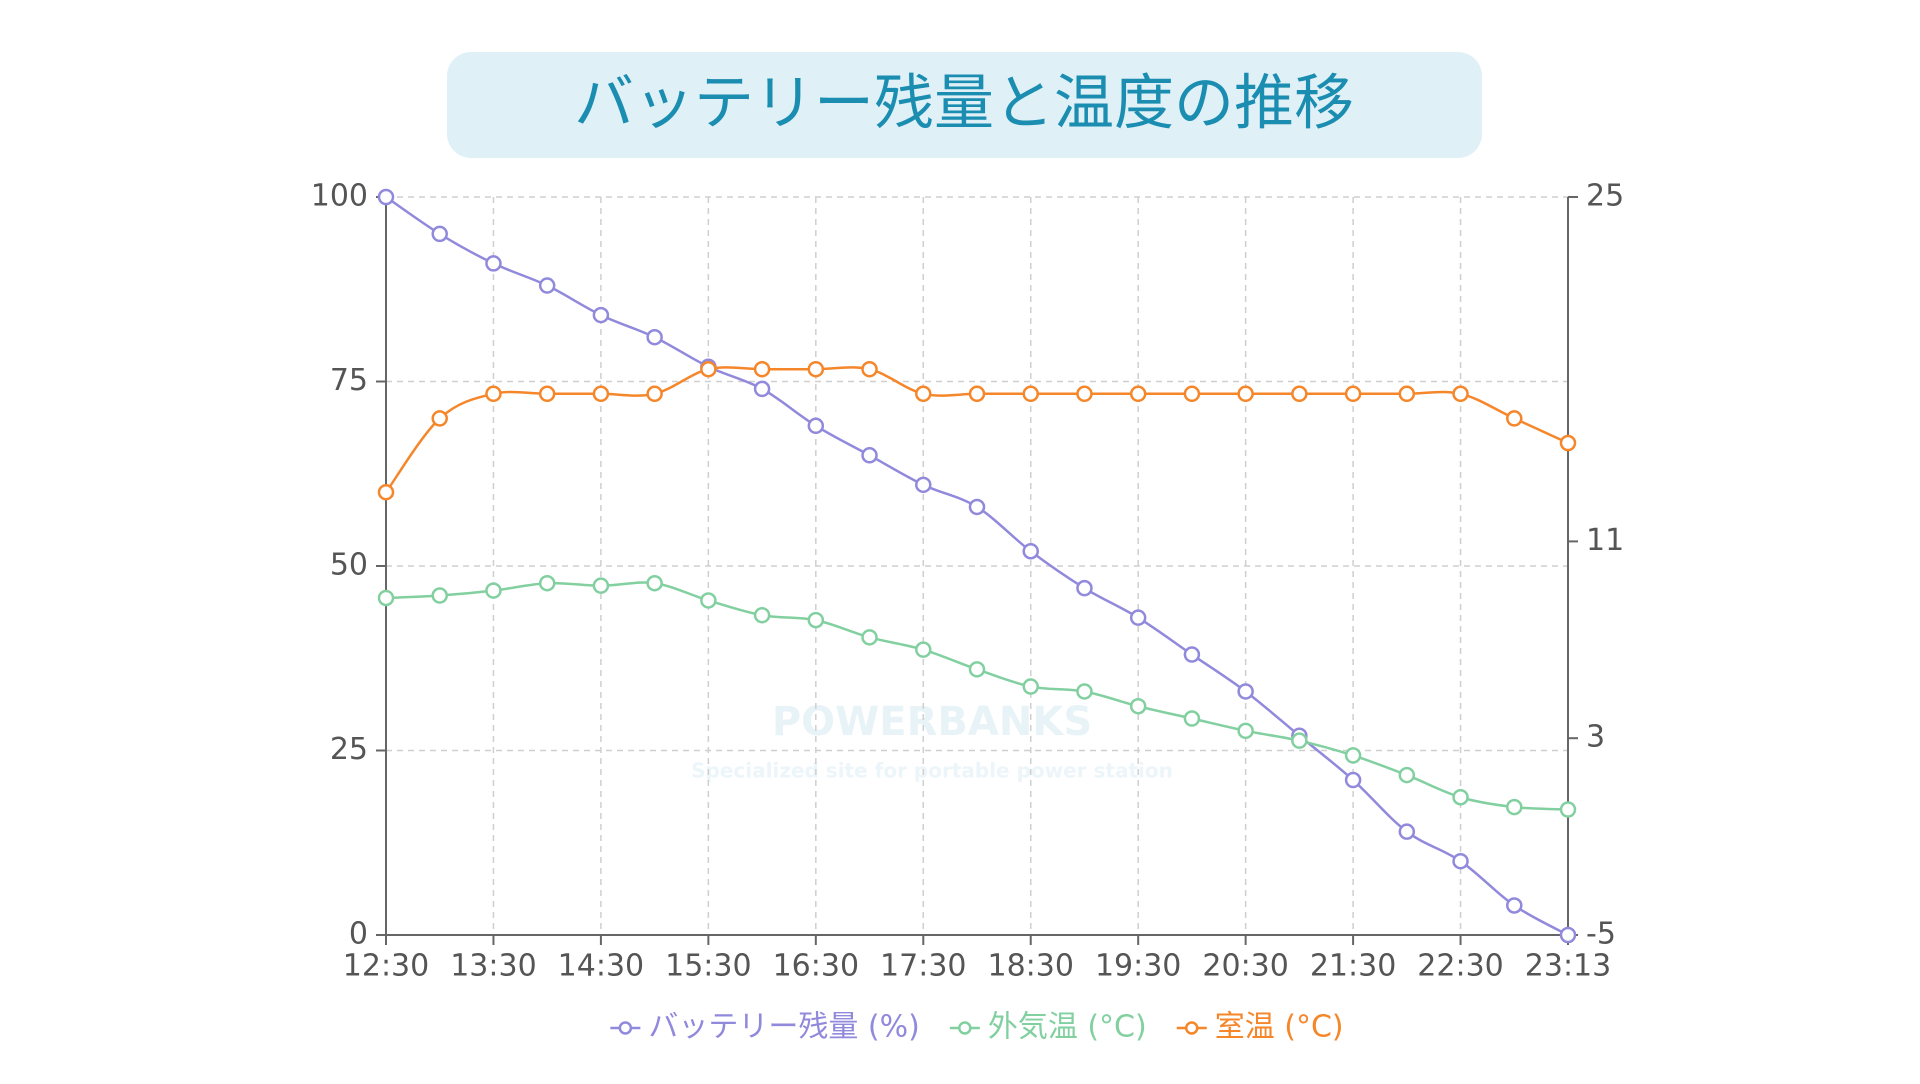  Describe the element at coordinates (816, 966) in the screenshot. I see `x-tick-label: 16:30` at that location.